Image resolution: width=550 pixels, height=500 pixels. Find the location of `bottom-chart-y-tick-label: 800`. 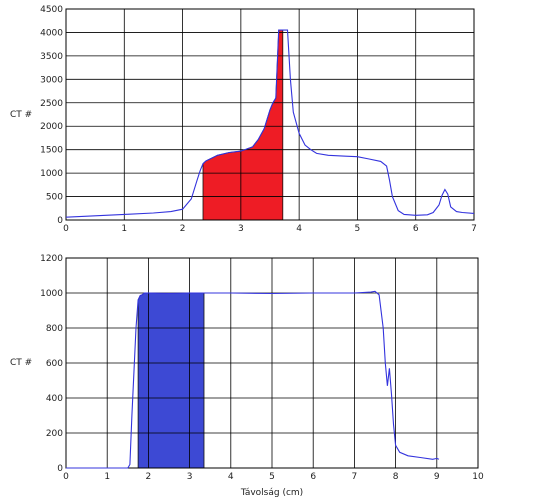

bottom-chart-y-tick-label: 800 is located at coordinates (54, 329).